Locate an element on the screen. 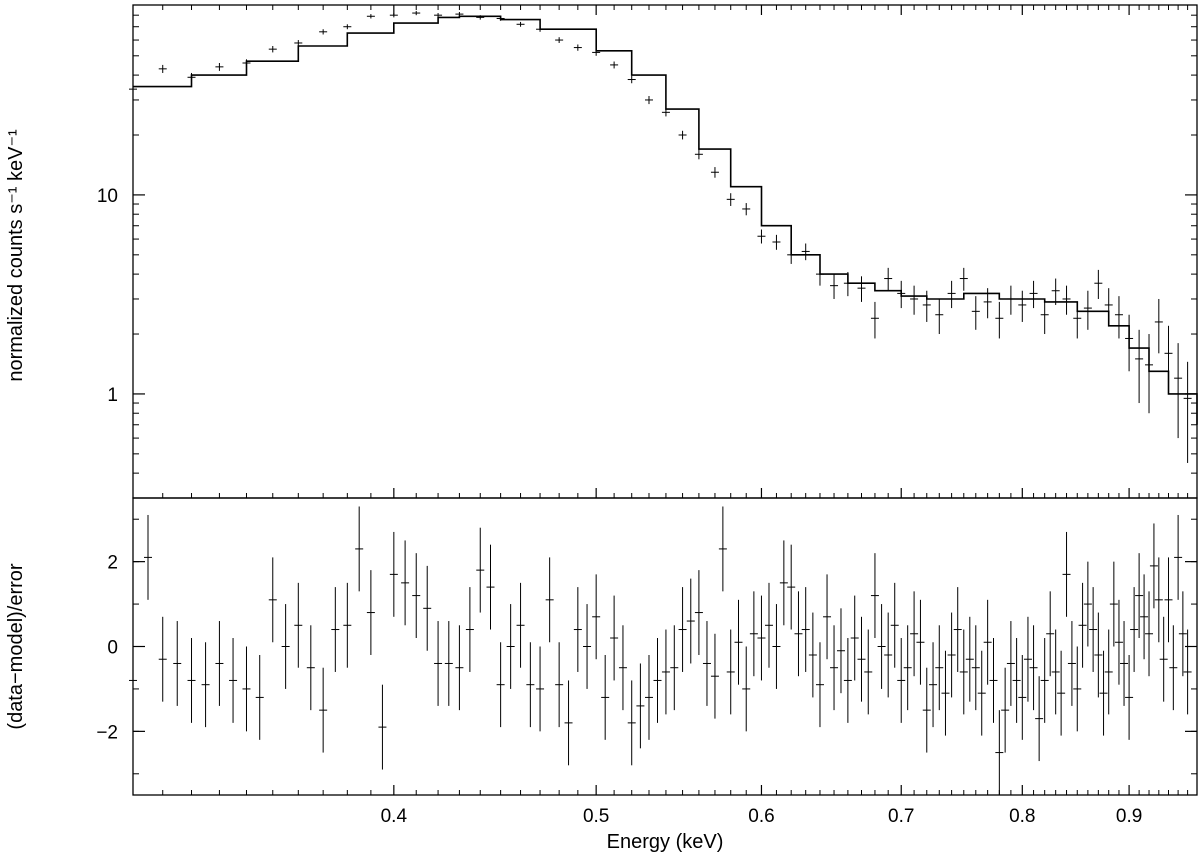 The height and width of the screenshot is (854, 1200). y-tick-label: 10 is located at coordinates (107, 196).